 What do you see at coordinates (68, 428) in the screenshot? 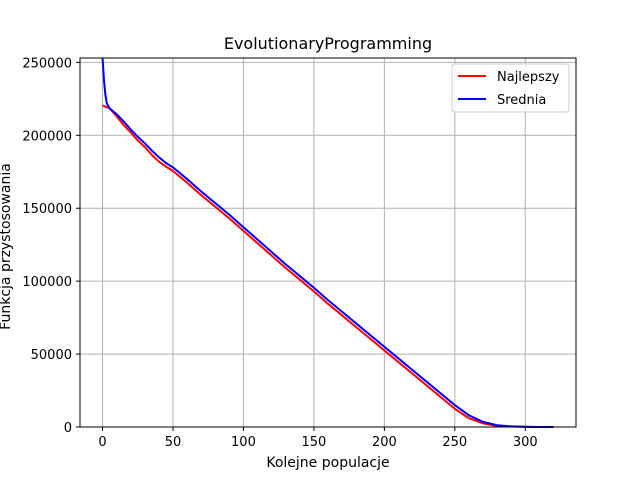
I see `y-tick-label: 0` at bounding box center [68, 428].